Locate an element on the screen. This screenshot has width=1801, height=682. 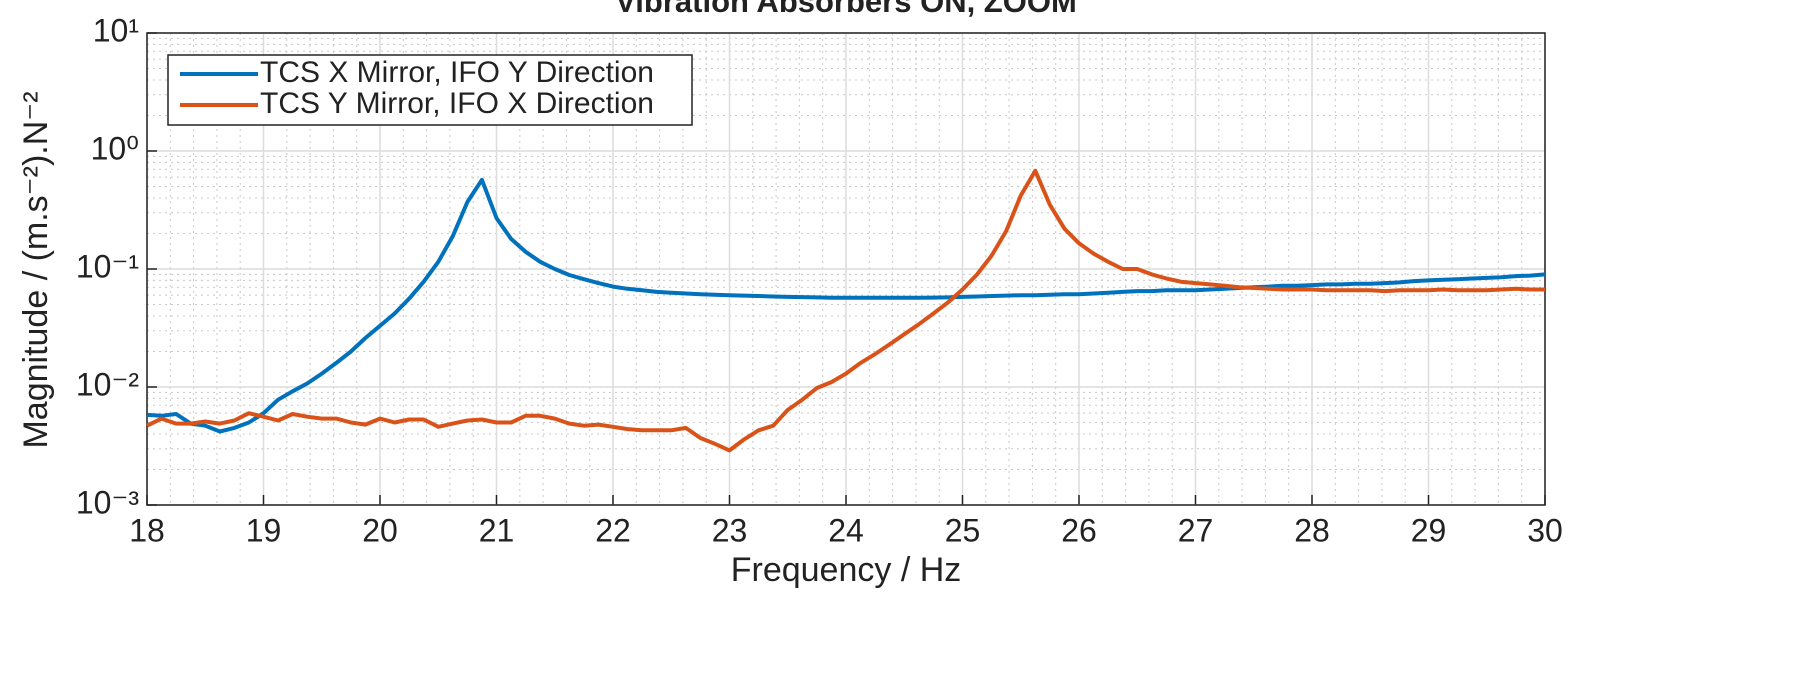
x-tick-label: 24 is located at coordinates (846, 530).